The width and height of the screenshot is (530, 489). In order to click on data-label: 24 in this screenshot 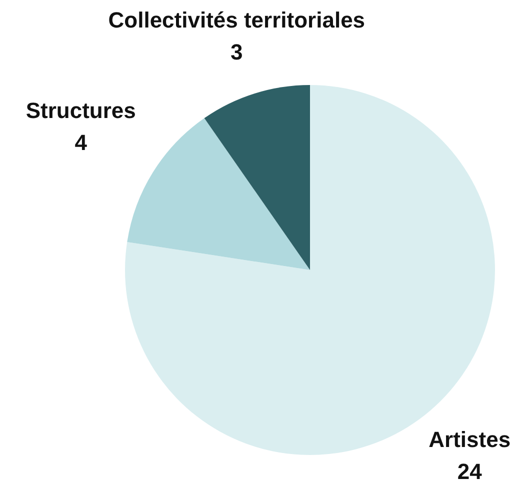, I will do `click(470, 471)`.